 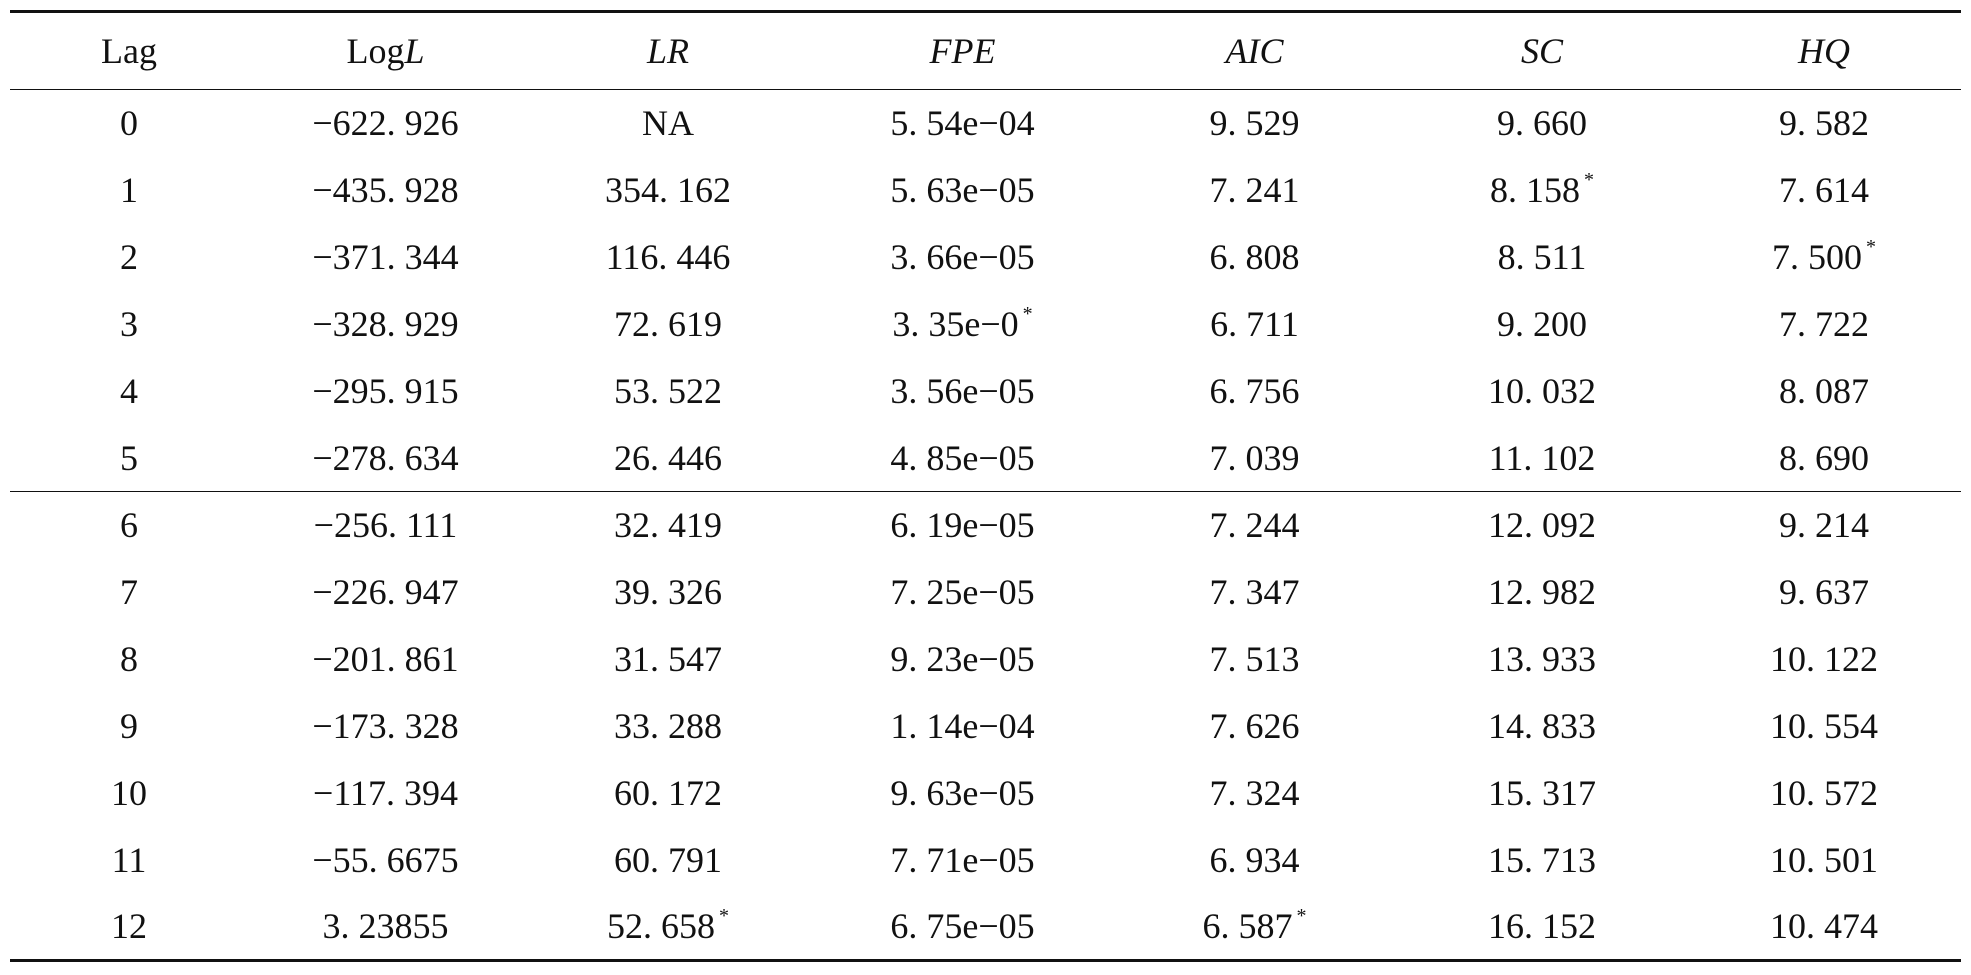 What do you see at coordinates (668, 659) in the screenshot?
I see `cell-lr: 31. 547` at bounding box center [668, 659].